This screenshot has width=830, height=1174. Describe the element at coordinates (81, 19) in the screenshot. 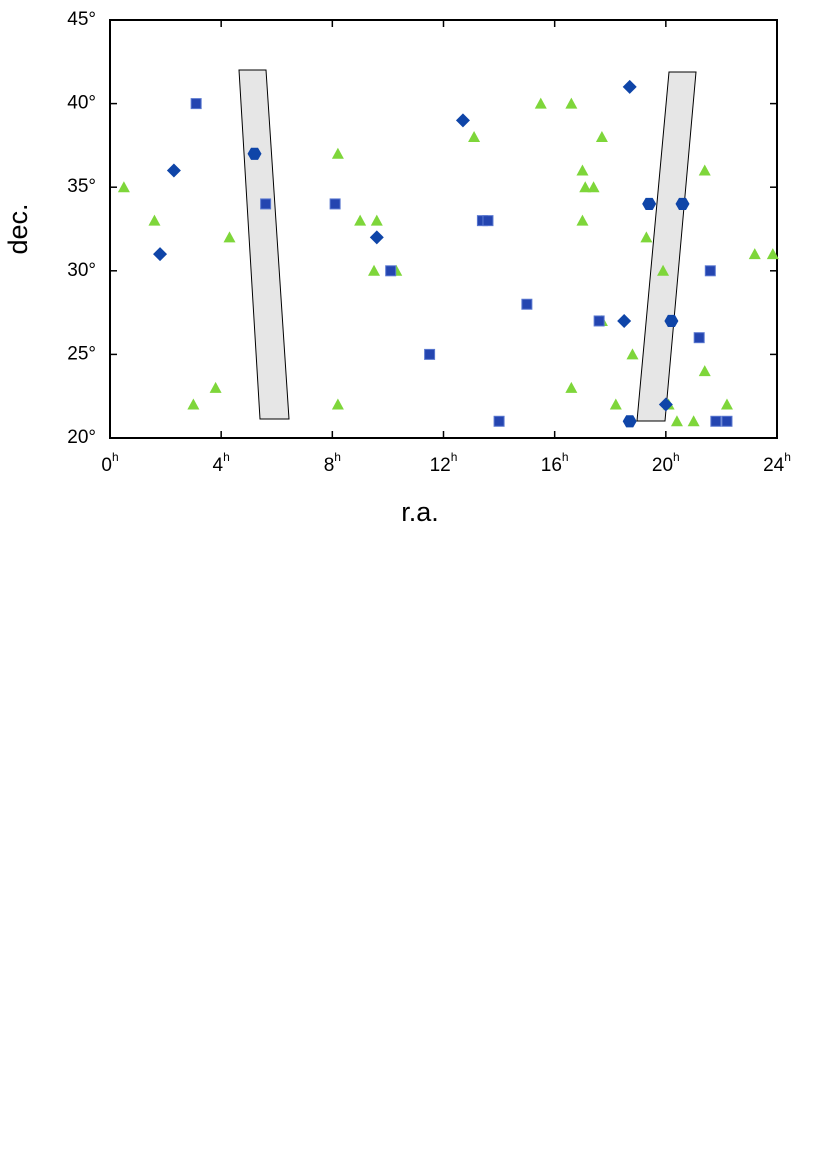

I see `y-tick-label: 45°` at that location.